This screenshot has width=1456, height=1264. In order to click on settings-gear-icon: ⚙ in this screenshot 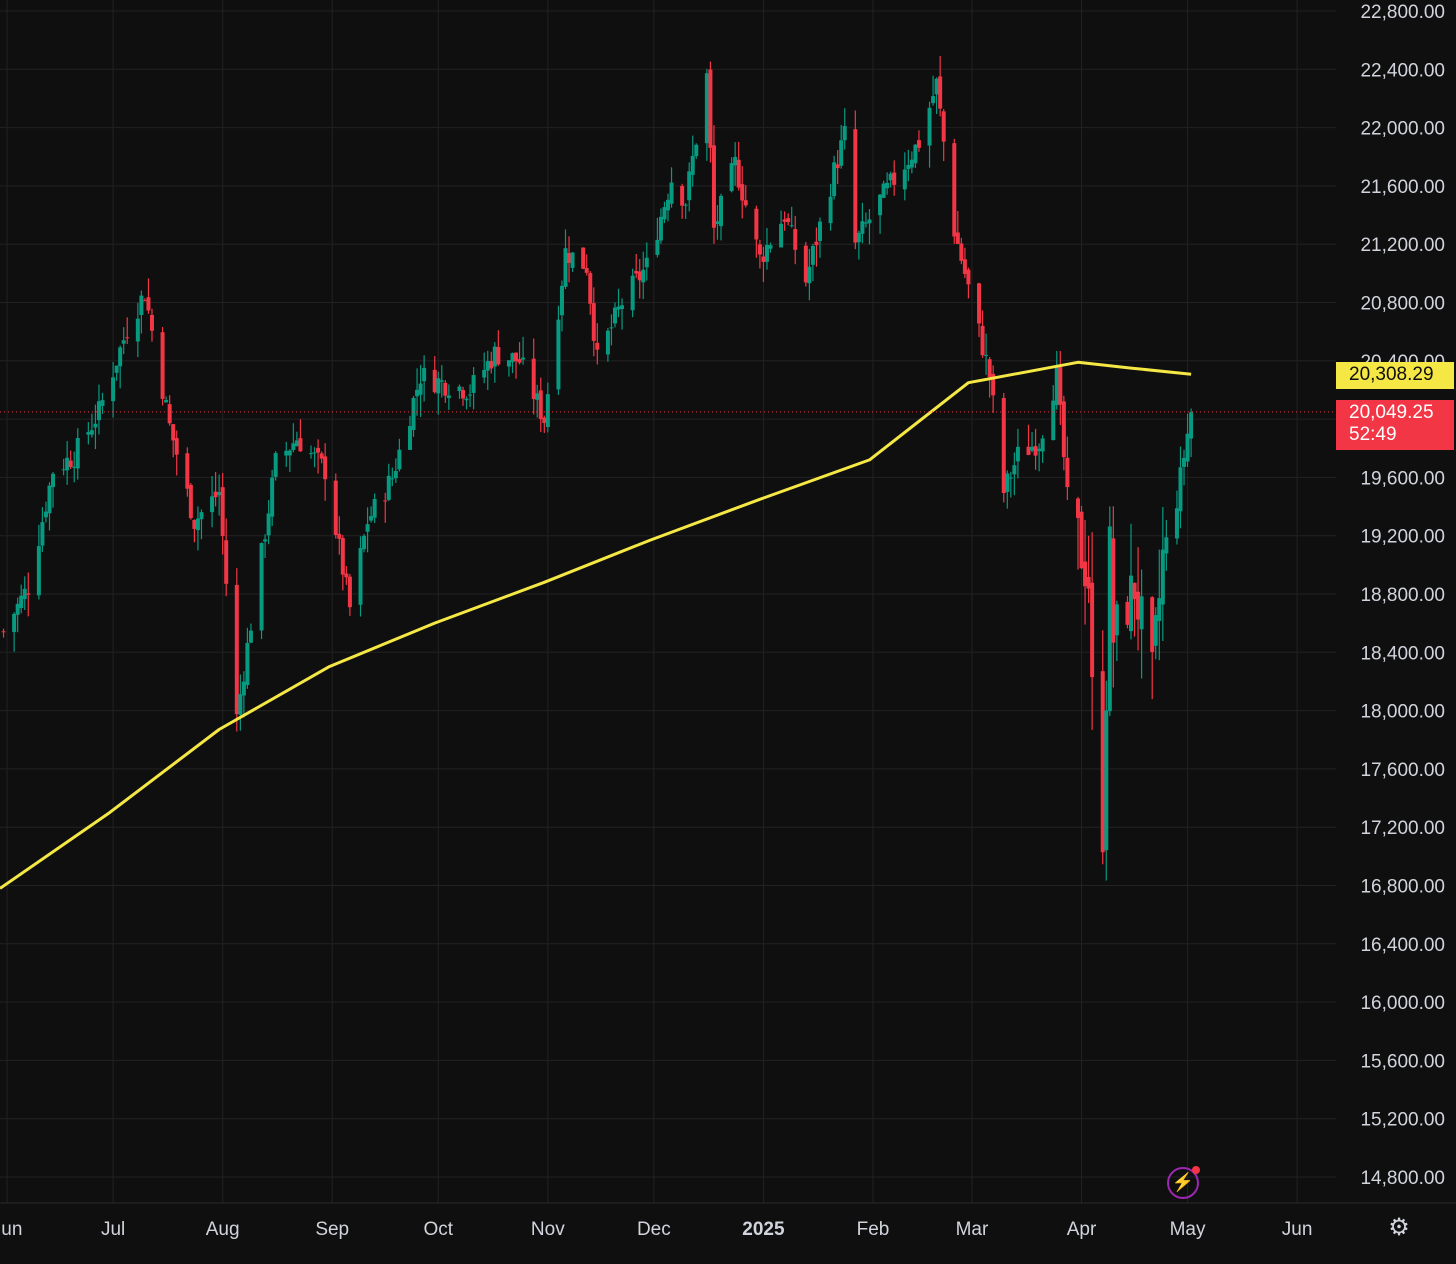, I will do `click(1399, 1227)`.